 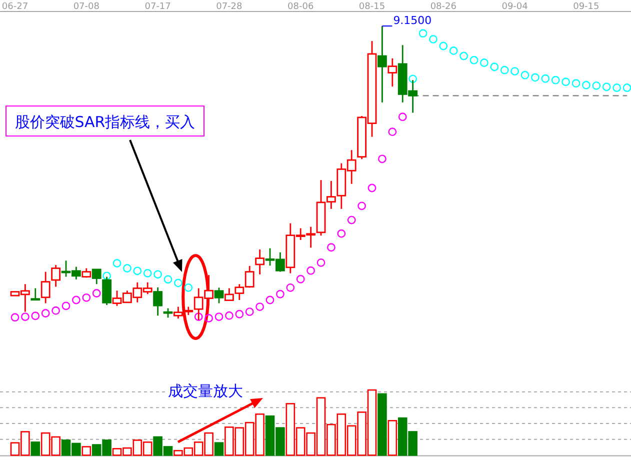 I want to click on x-tick-label: 08-26, so click(x=443, y=7).